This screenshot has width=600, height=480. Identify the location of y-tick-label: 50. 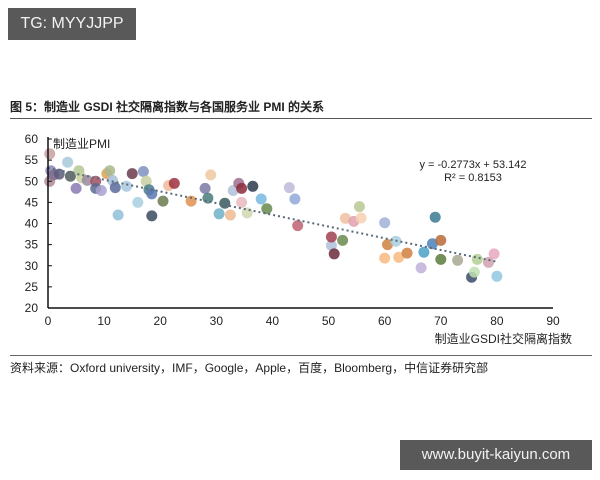
(32, 181).